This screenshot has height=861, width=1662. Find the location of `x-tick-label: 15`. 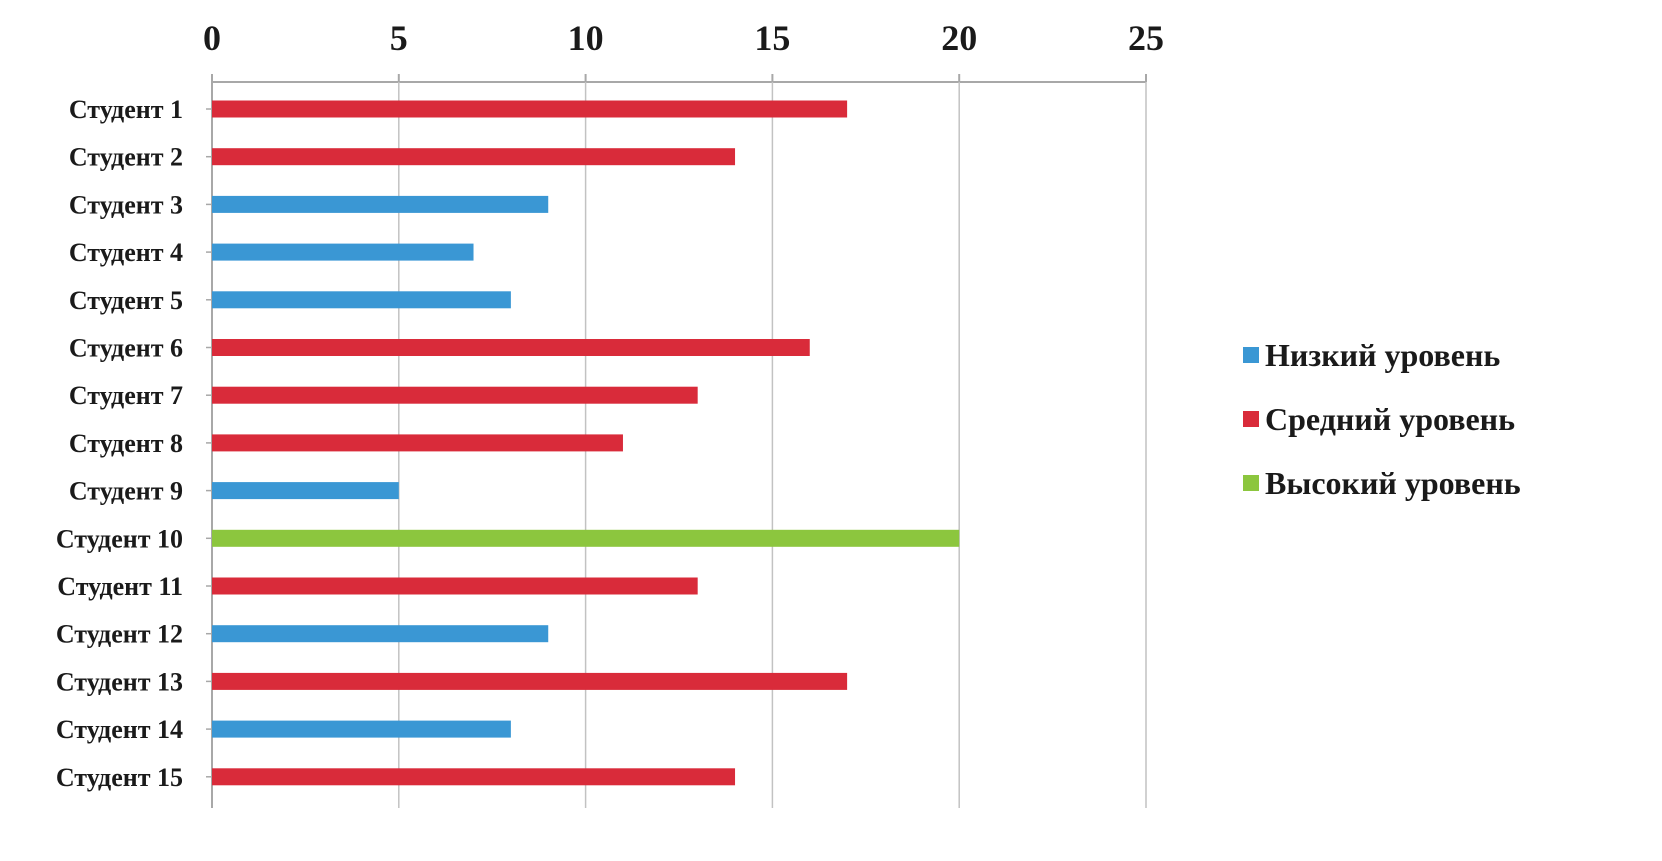

x-tick-label: 15 is located at coordinates (772, 38).